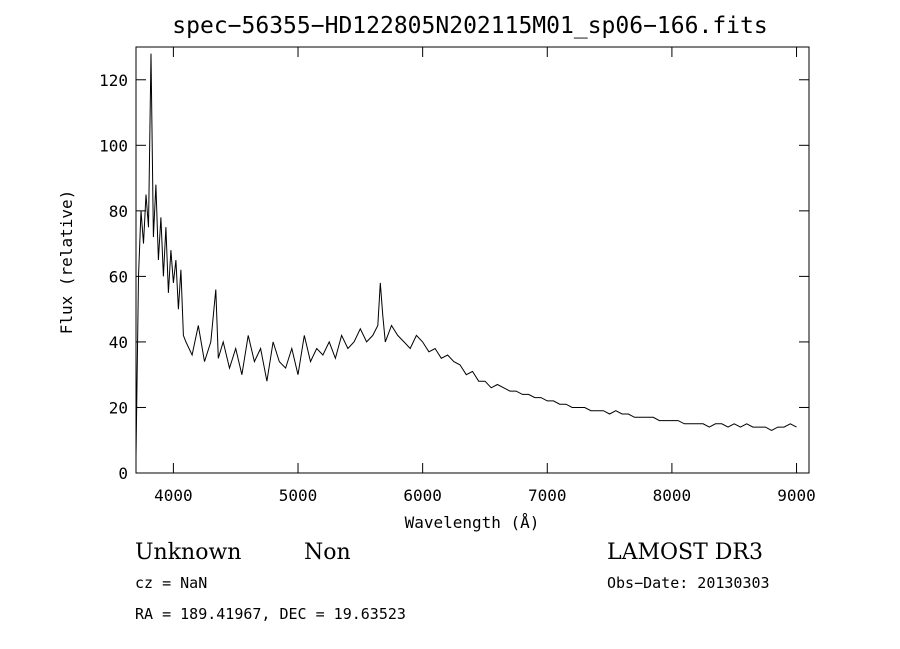 This screenshot has width=900, height=649. What do you see at coordinates (270, 614) in the screenshot?
I see `coords-label: RA = 189.41967, DEC = 19.63523` at bounding box center [270, 614].